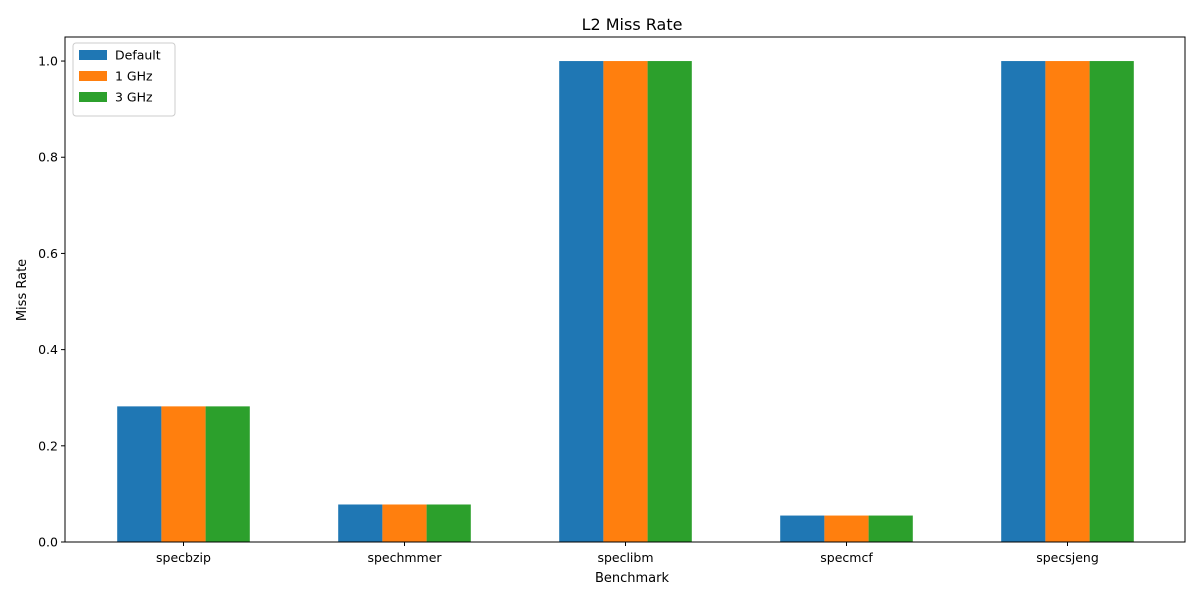 The width and height of the screenshot is (1200, 600). Describe the element at coordinates (48, 542) in the screenshot. I see `y-tick-label: 0.0` at that location.